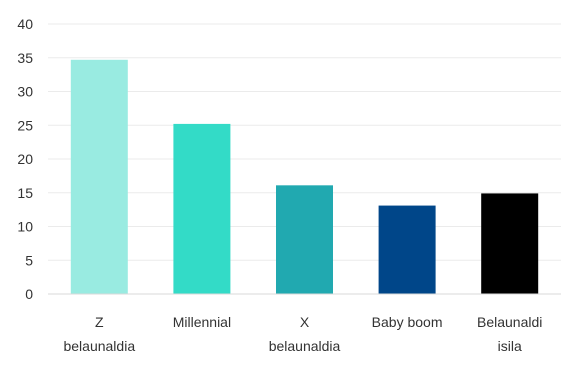 The width and height of the screenshot is (561, 374). What do you see at coordinates (509, 334) in the screenshot?
I see `x-tick-label: Belaunaldi isila` at bounding box center [509, 334].